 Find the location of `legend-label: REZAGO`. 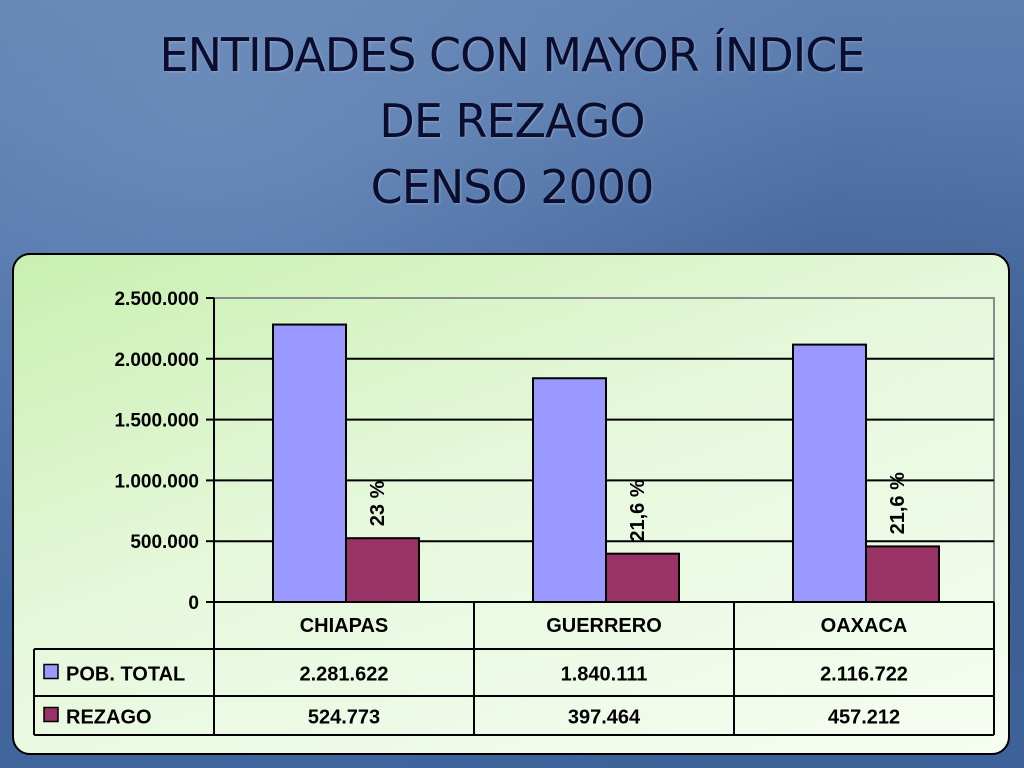

legend-label: REZAGO is located at coordinates (109, 718).